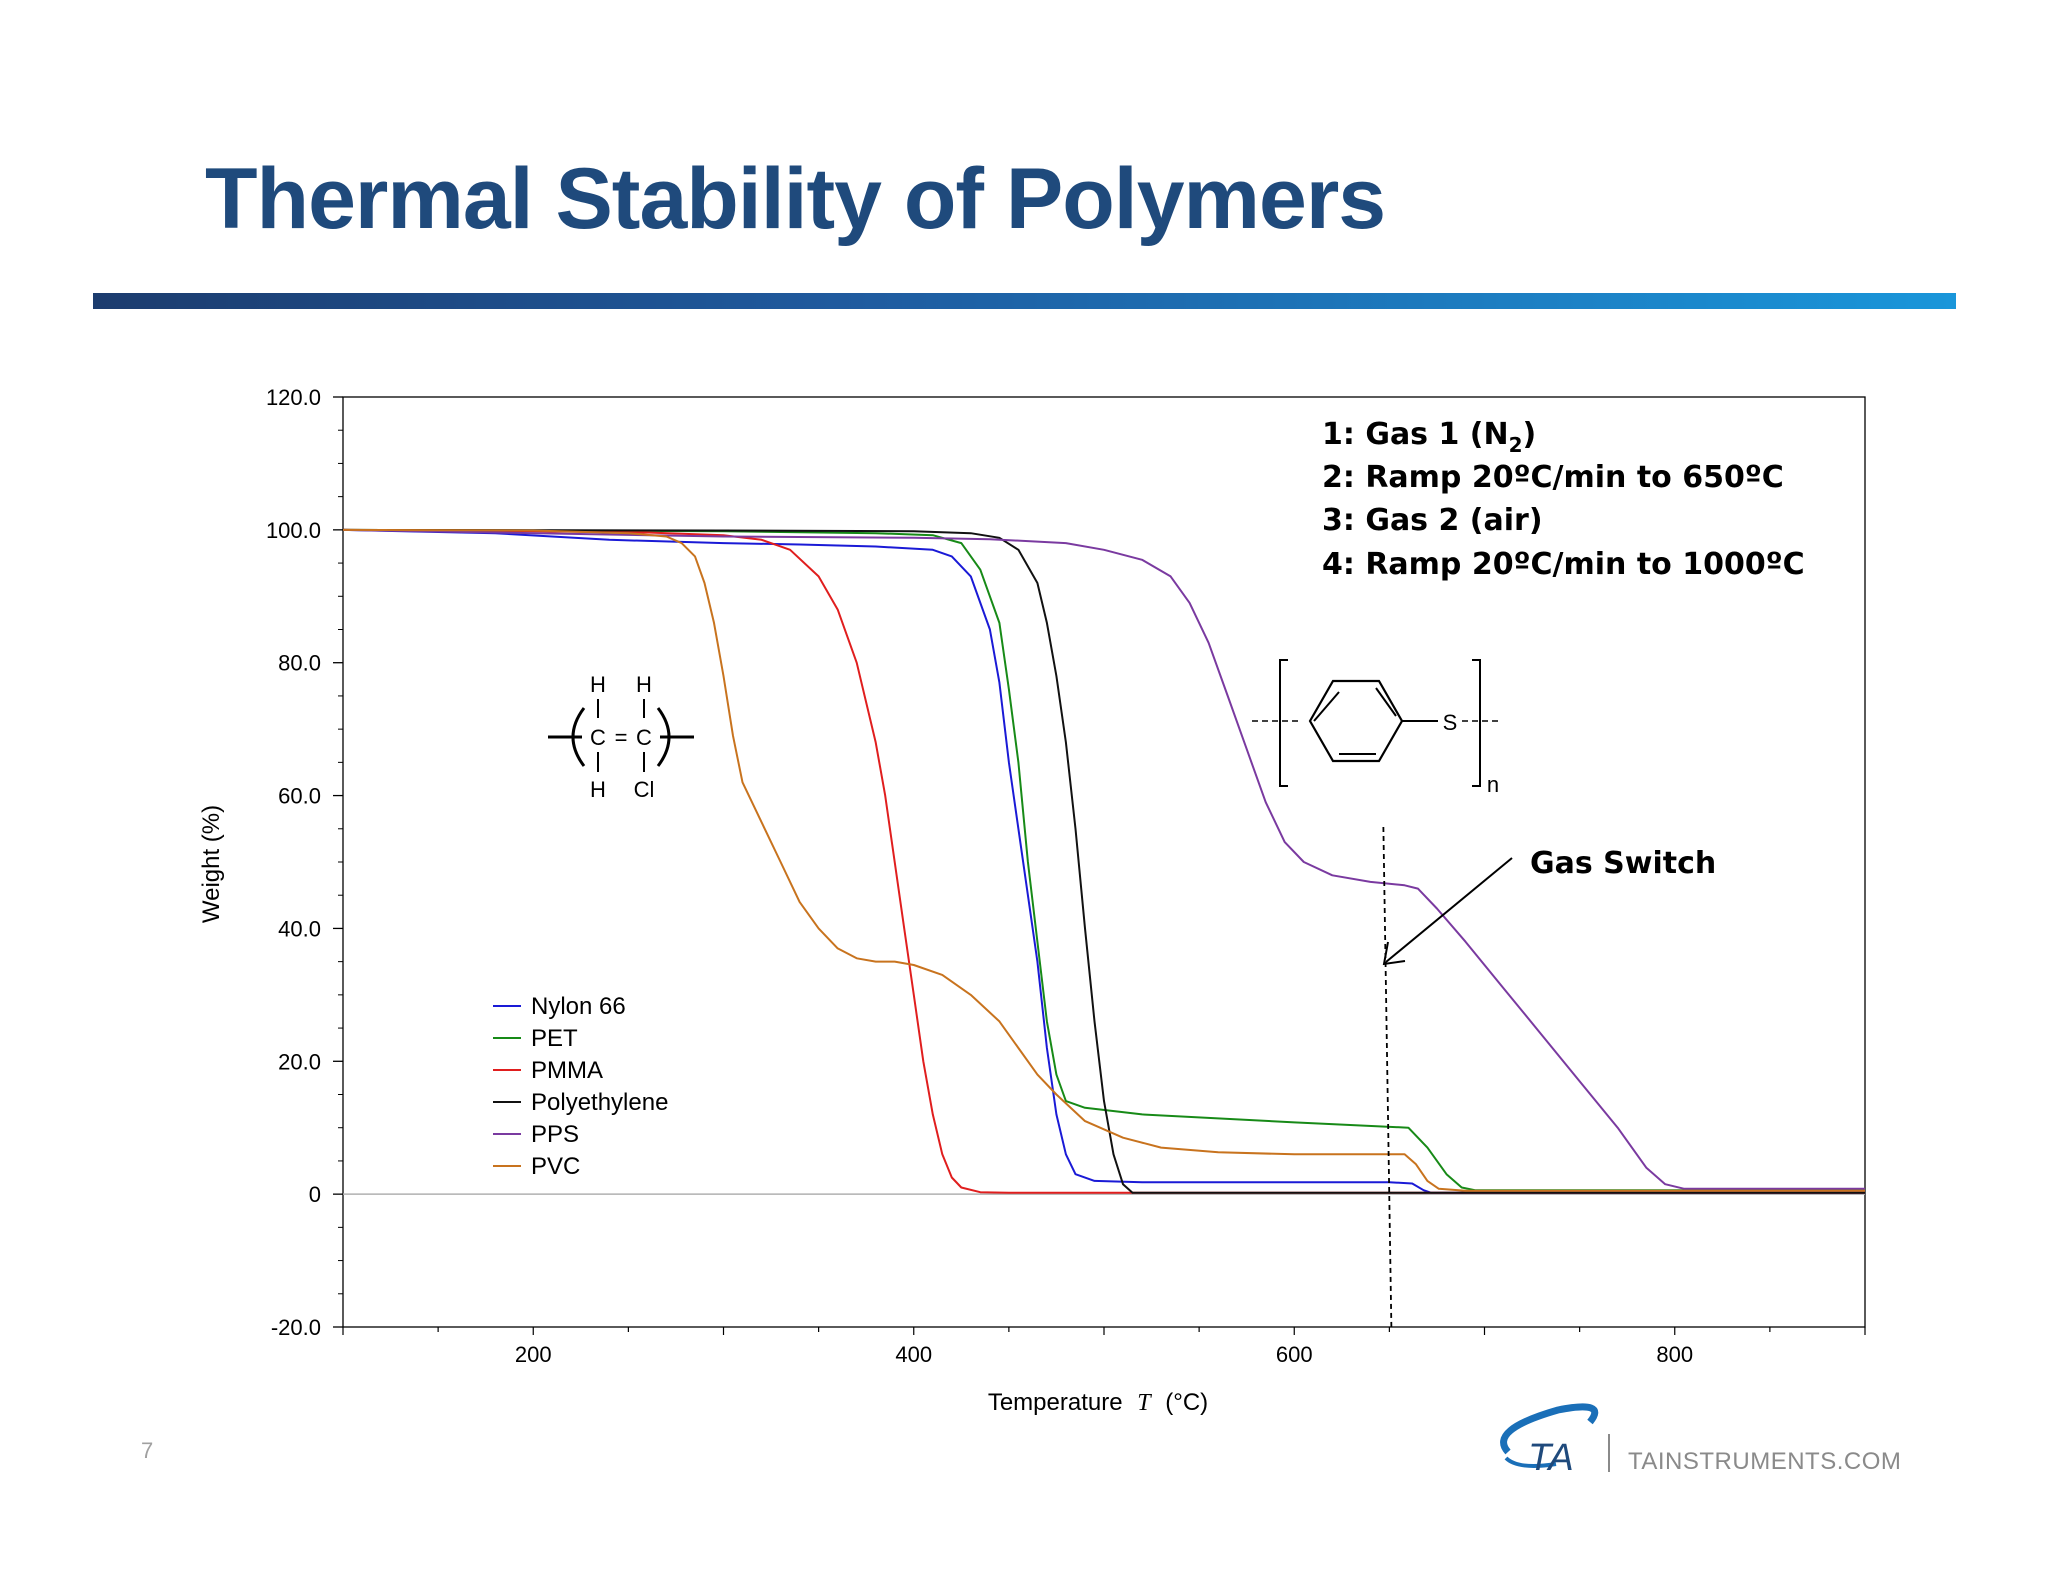 The width and height of the screenshot is (2048, 1582). Describe the element at coordinates (1563, 564) in the screenshot. I see `step-4: 4: Ramp 20ºC/min to 1000ºC` at that location.